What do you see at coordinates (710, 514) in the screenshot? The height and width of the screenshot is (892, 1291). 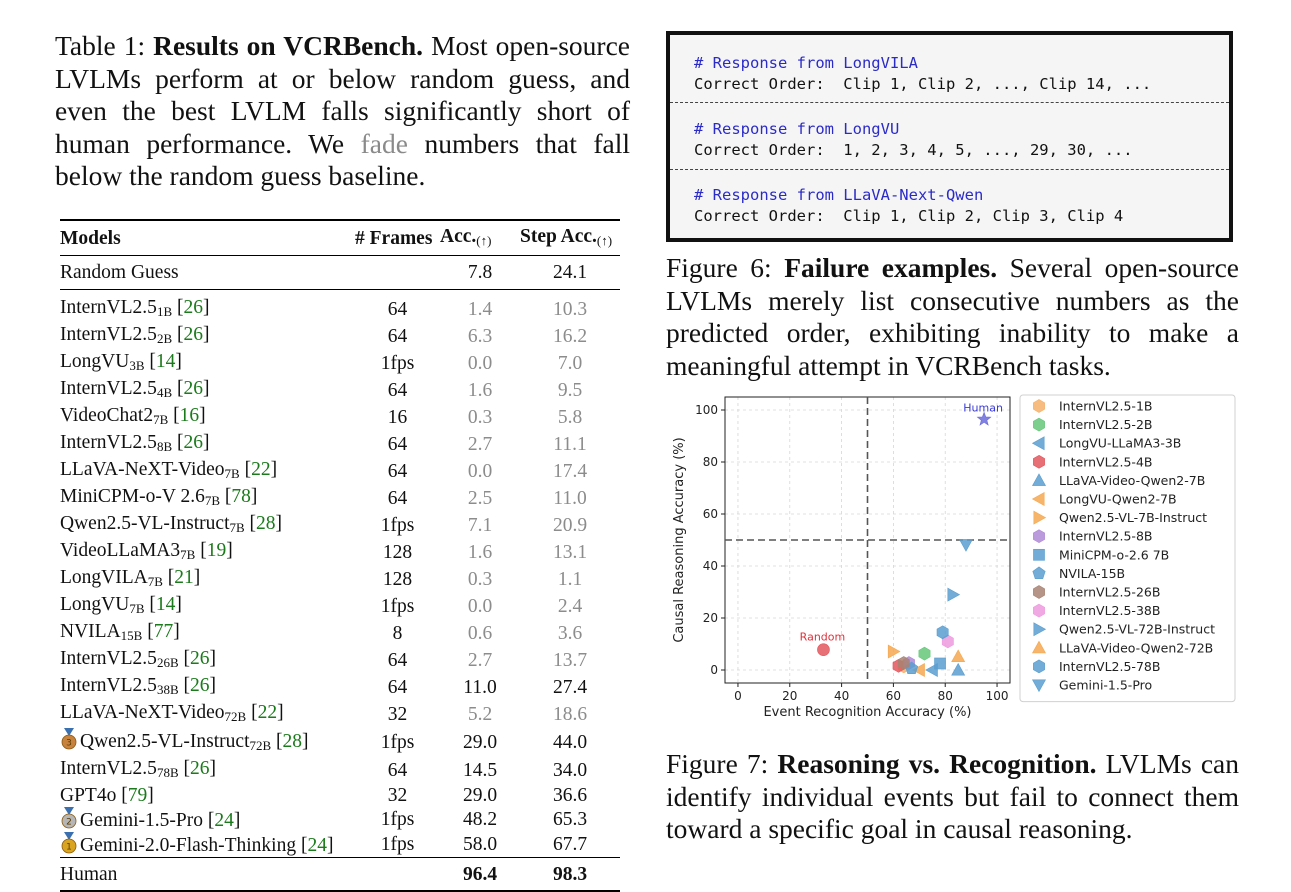 I see `y-tick-label: 60` at bounding box center [710, 514].